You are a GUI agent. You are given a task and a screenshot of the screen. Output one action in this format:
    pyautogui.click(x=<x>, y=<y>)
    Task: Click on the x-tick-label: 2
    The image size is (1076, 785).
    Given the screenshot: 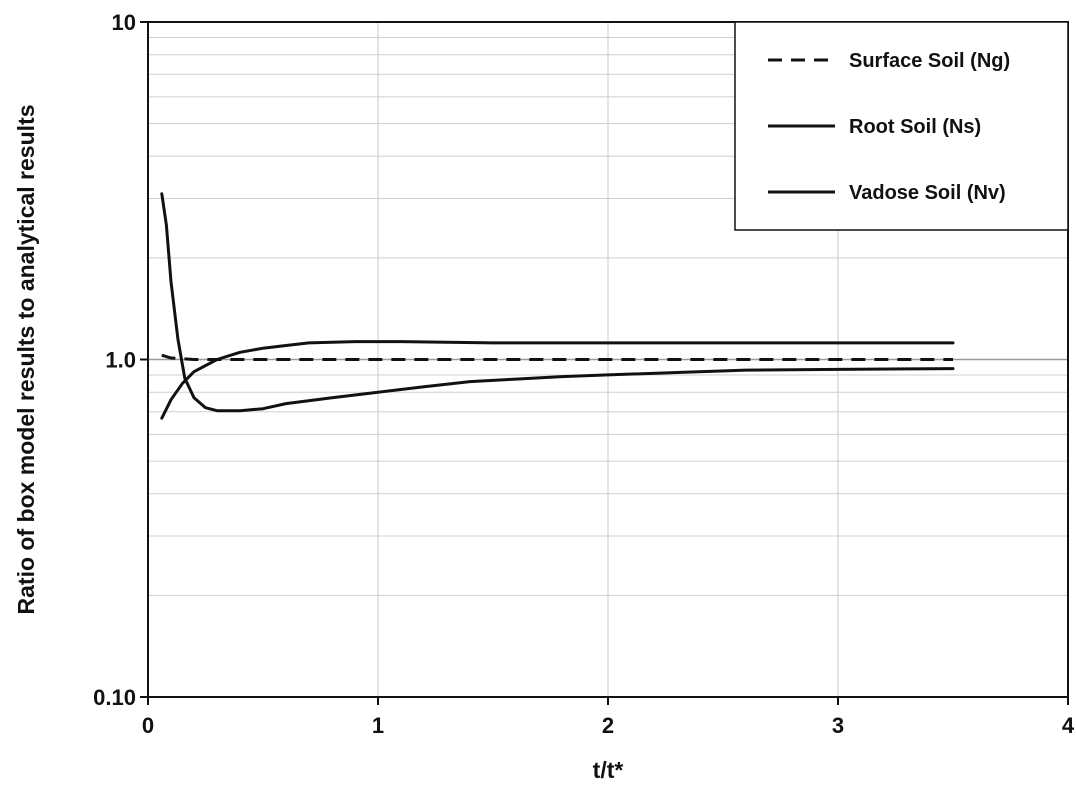 What is the action you would take?
    pyautogui.click(x=608, y=725)
    